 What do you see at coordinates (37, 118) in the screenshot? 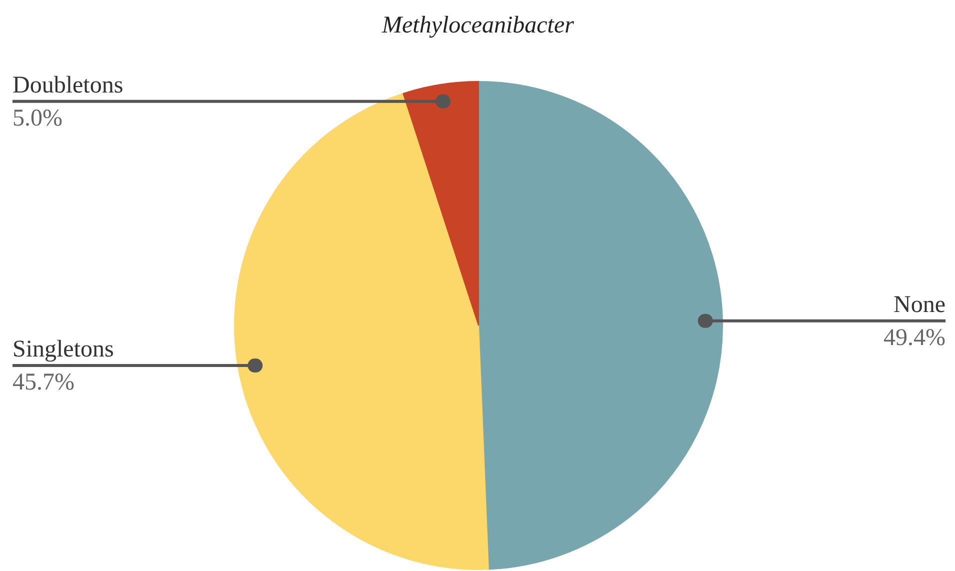
I see `data-label: 5.0%` at bounding box center [37, 118].